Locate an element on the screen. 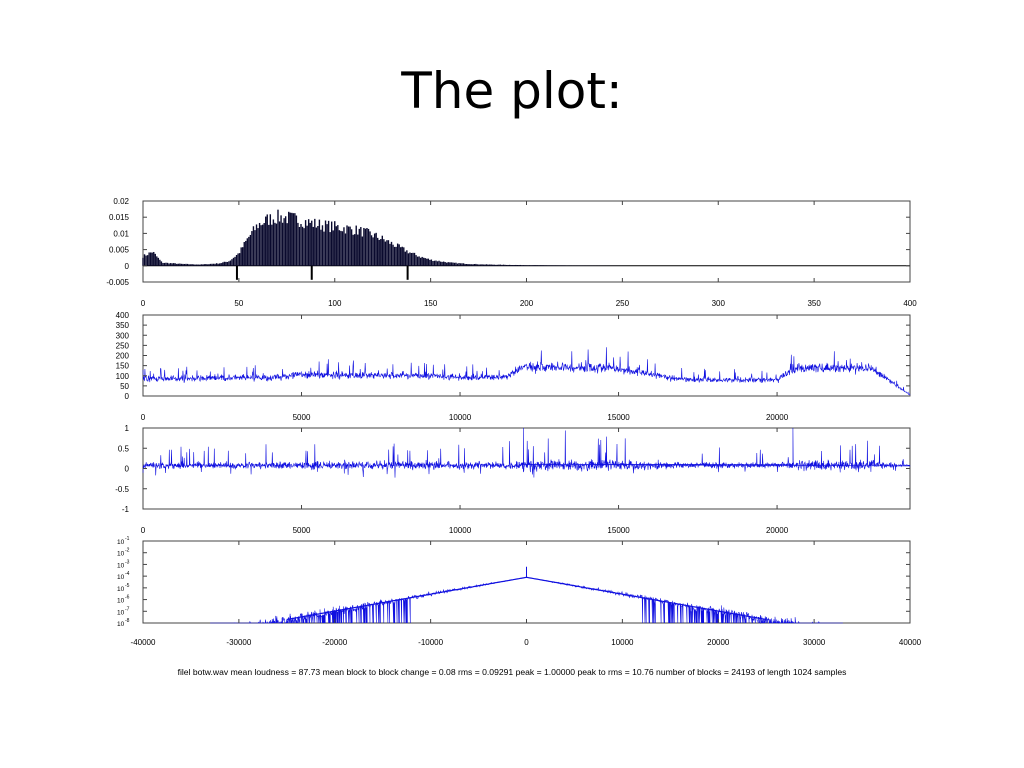 This screenshot has width=1024, height=768. y-tick-label: -1 is located at coordinates (126, 509).